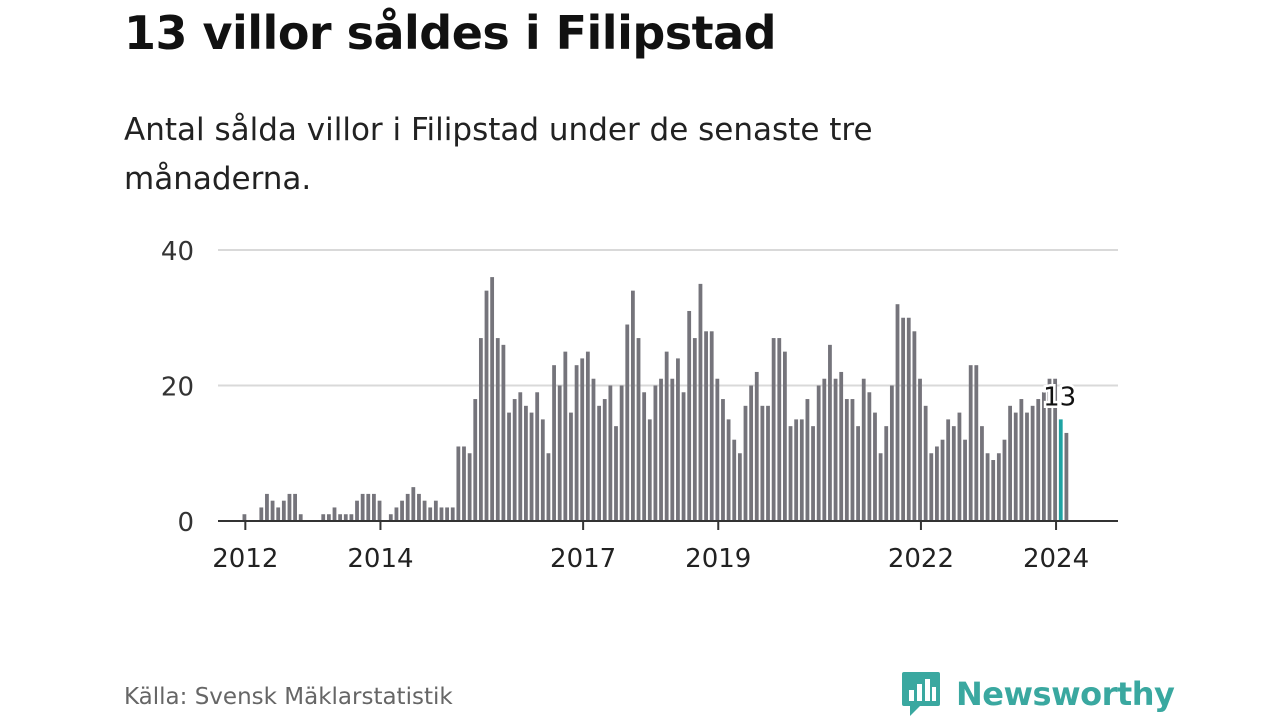  Describe the element at coordinates (1056, 559) in the screenshot. I see `x-tick-label: 2024` at that location.